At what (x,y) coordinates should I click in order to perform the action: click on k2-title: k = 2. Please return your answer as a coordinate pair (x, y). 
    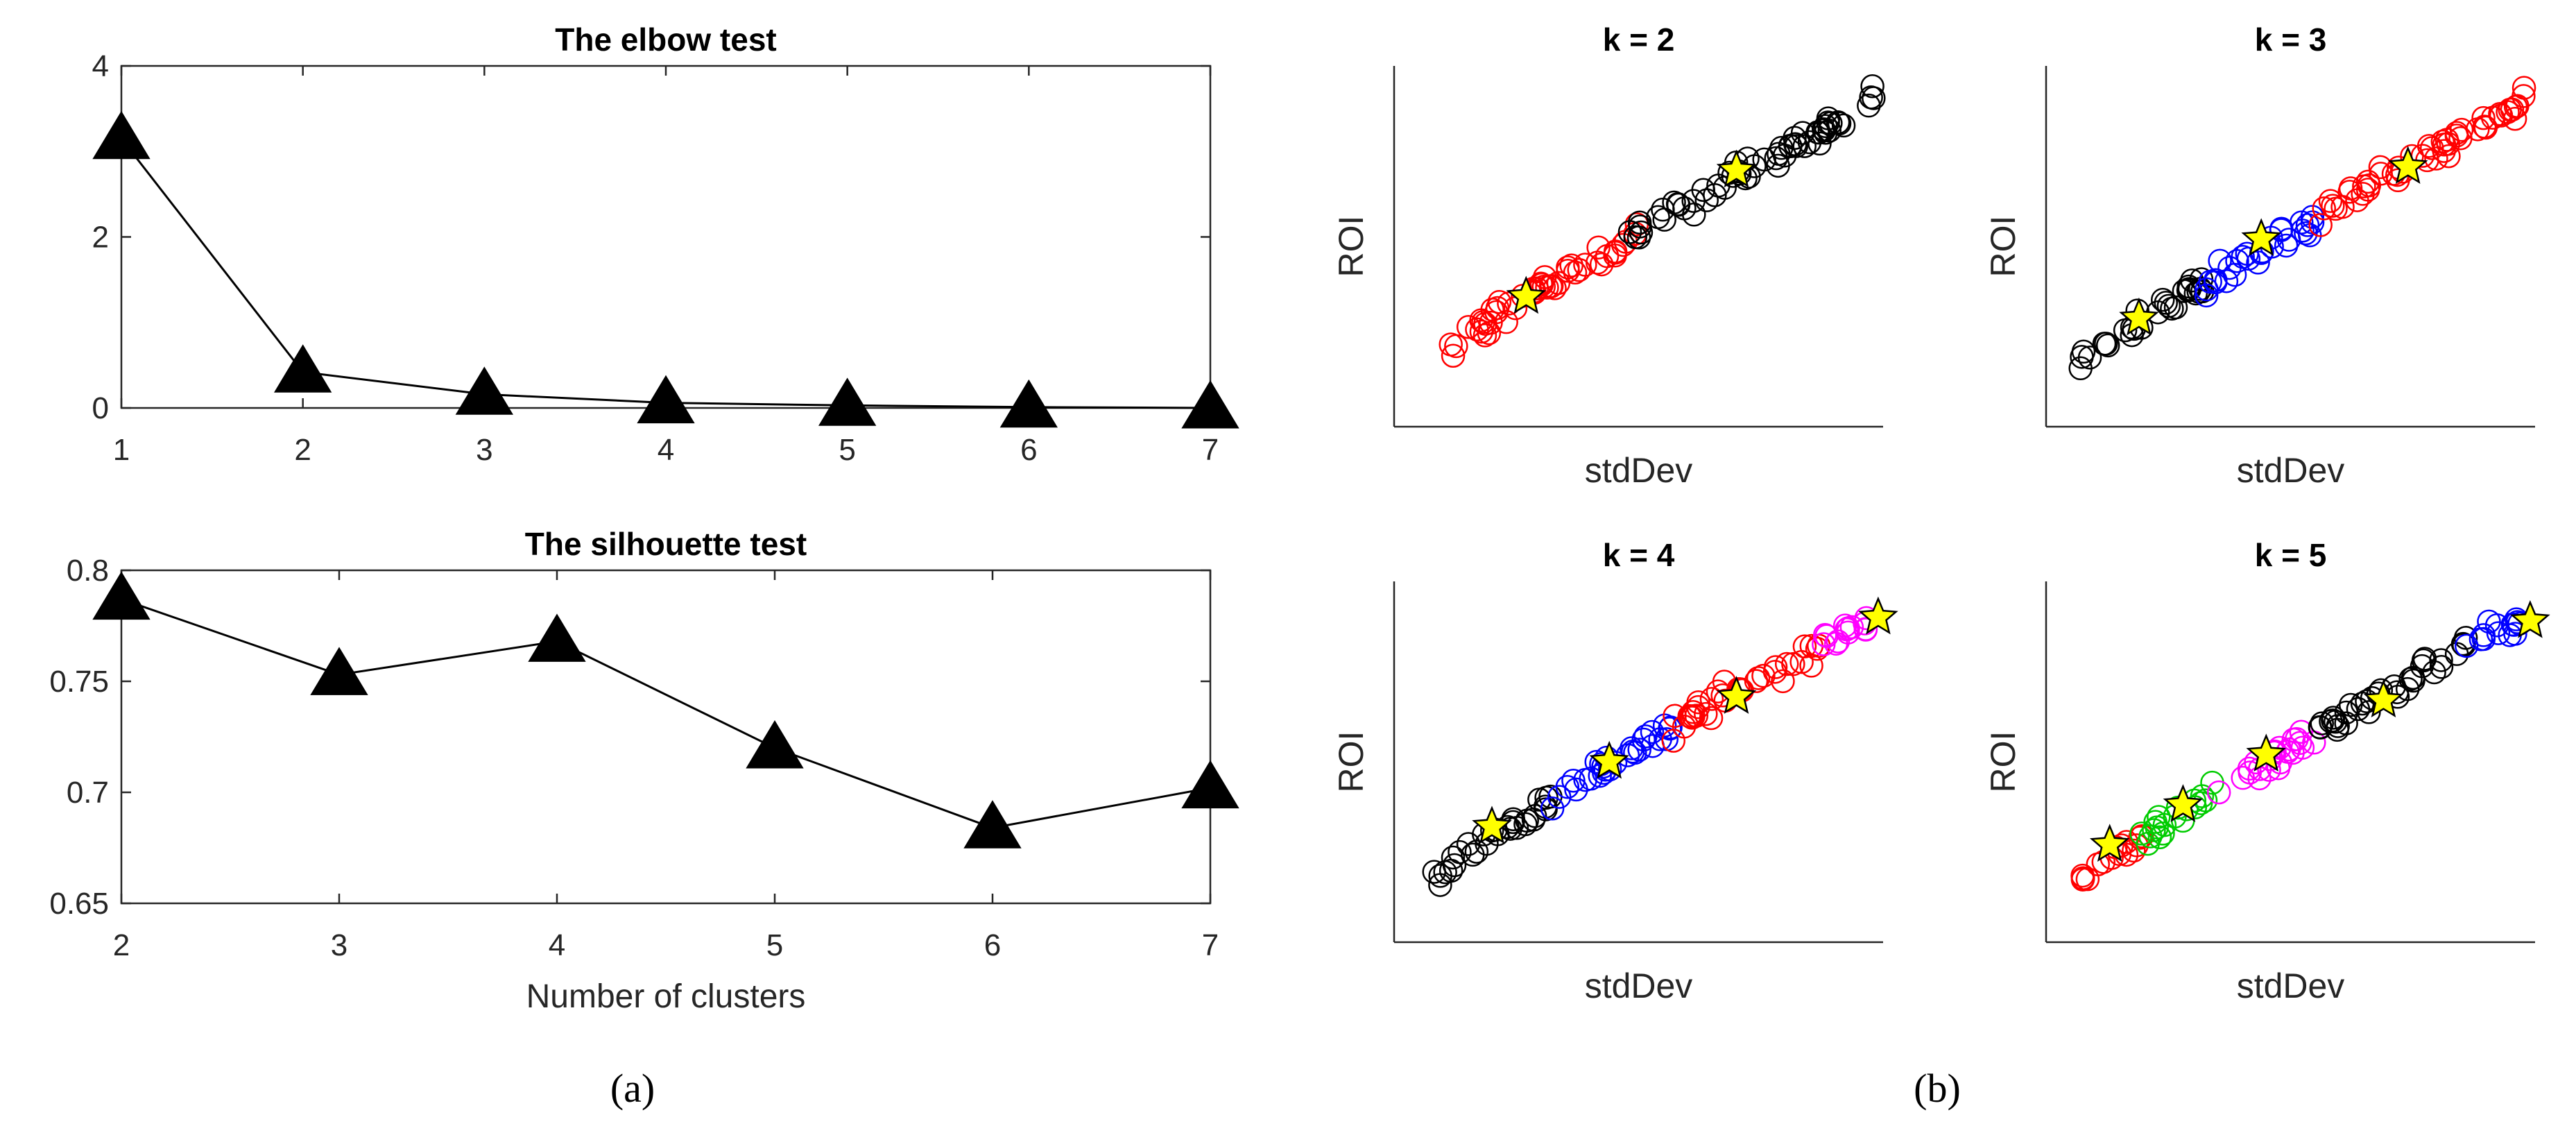
    Looking at the image, I should click on (1639, 40).